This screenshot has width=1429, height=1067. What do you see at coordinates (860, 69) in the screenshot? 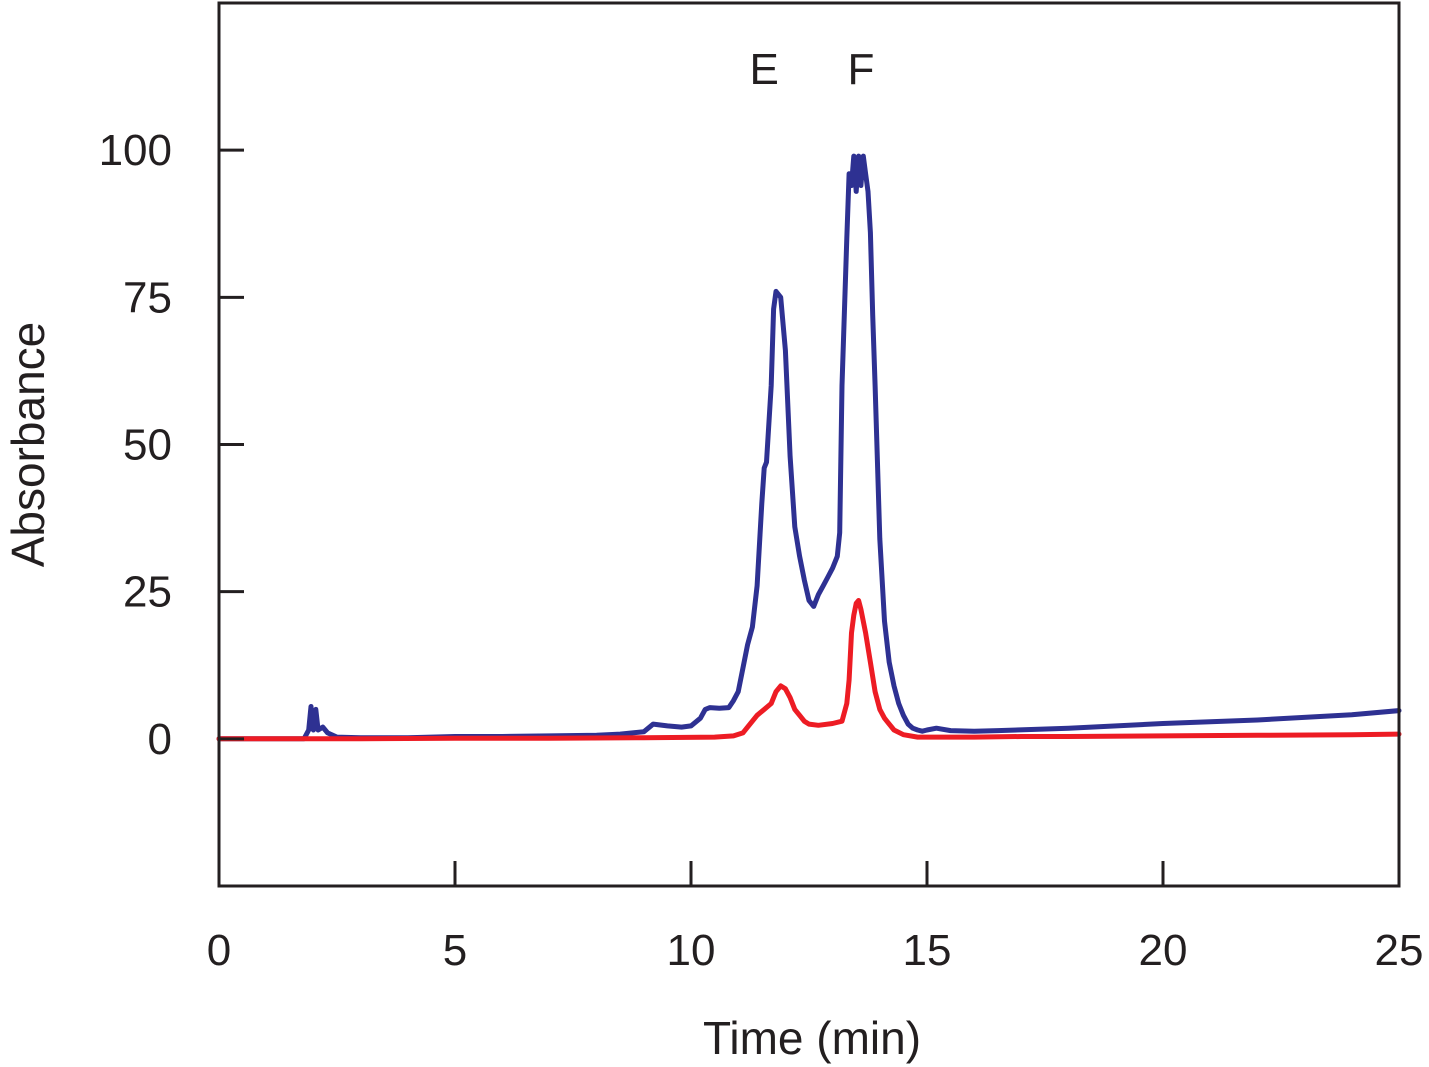
I see `peak-label: F` at bounding box center [860, 69].